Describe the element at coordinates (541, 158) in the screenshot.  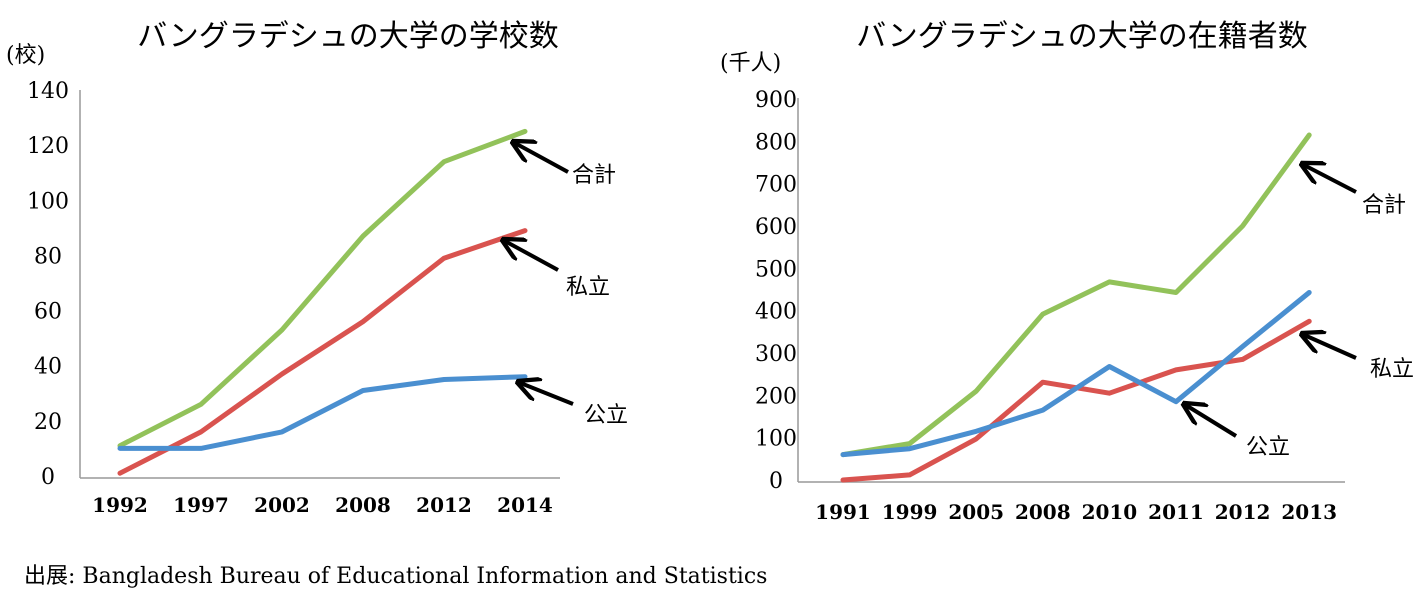
I see `arrow-schools-total` at that location.